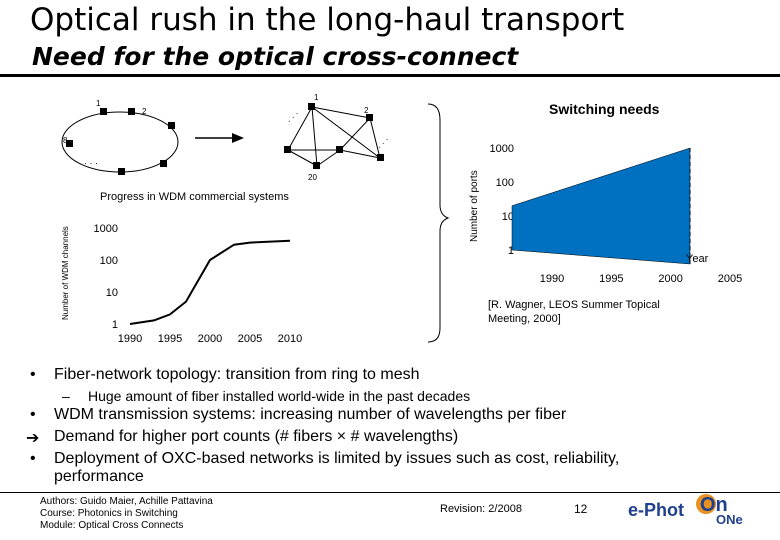 This screenshot has width=780, height=540. Describe the element at coordinates (604, 109) in the screenshot. I see `switch-chart-title: Switching needs` at that location.